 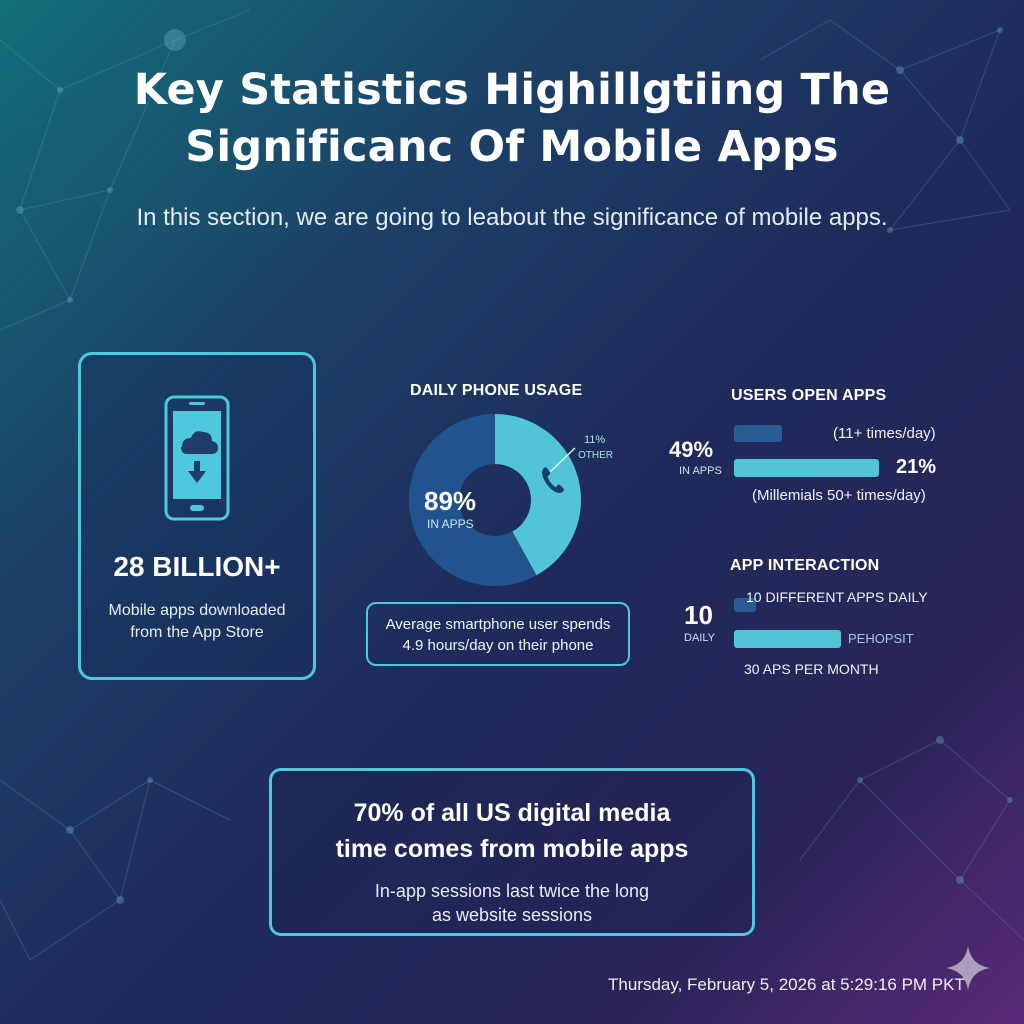 What do you see at coordinates (538, 495) in the screenshot?
I see `other-slice` at bounding box center [538, 495].